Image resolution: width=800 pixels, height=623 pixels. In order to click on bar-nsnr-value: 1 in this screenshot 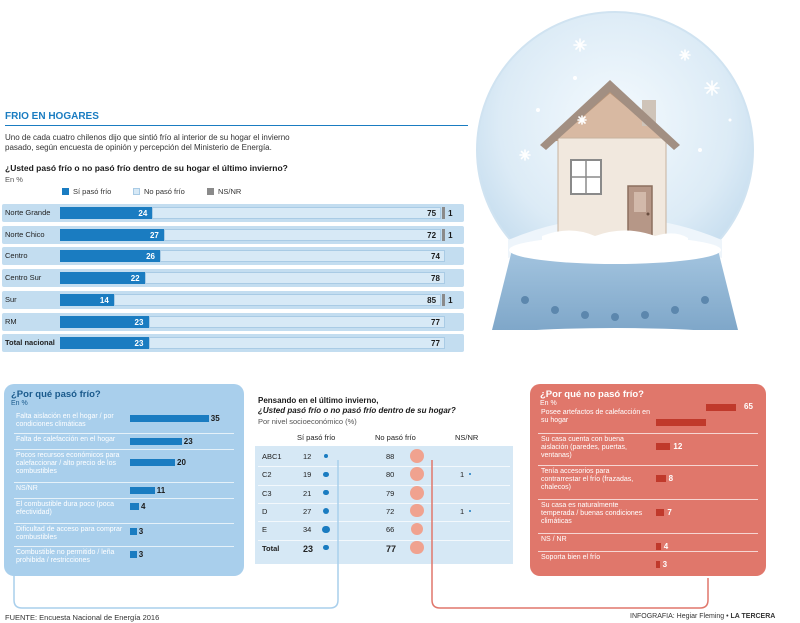, I will do `click(450, 213)`.